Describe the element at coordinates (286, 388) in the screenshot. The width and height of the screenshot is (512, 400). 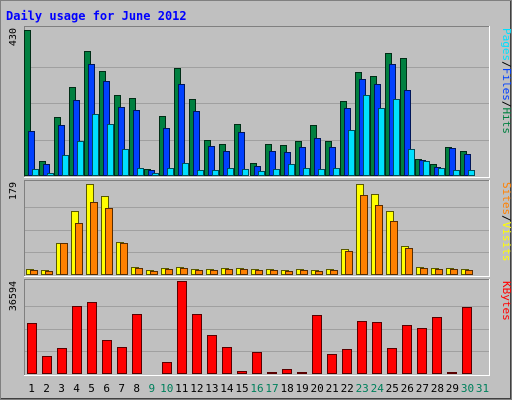
I see `x-tick-label-day-18: 18` at that location.